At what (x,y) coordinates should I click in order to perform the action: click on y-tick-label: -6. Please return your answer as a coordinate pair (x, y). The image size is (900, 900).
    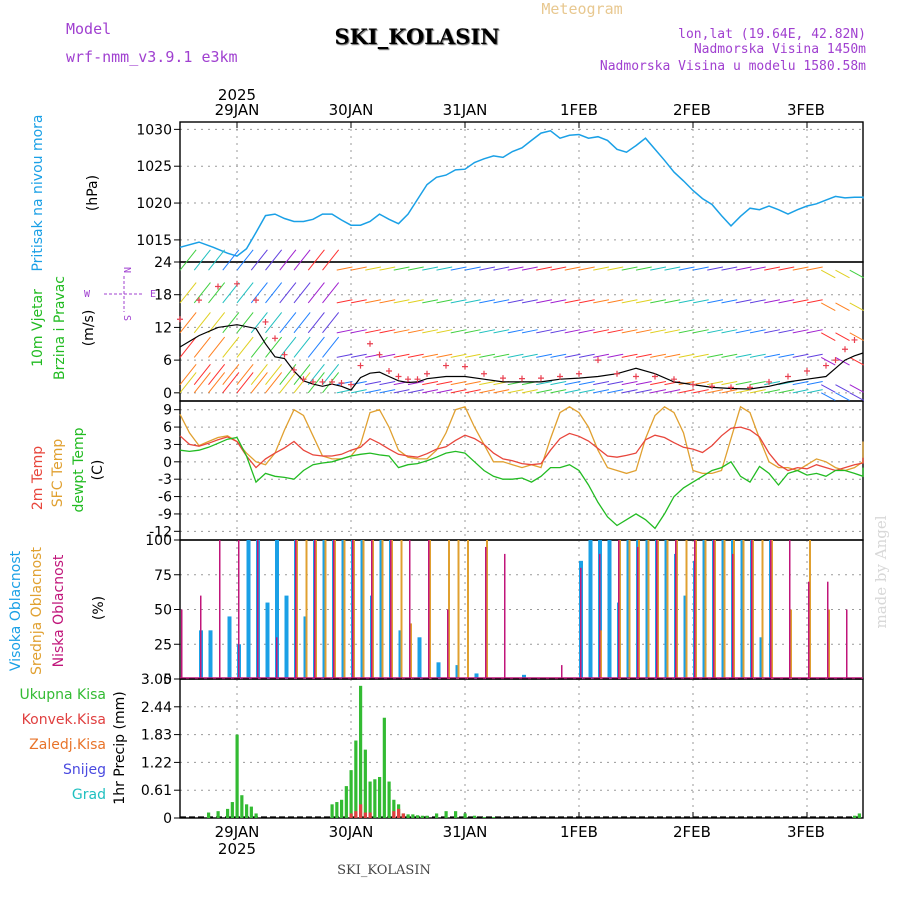
    Looking at the image, I should click on (165, 498).